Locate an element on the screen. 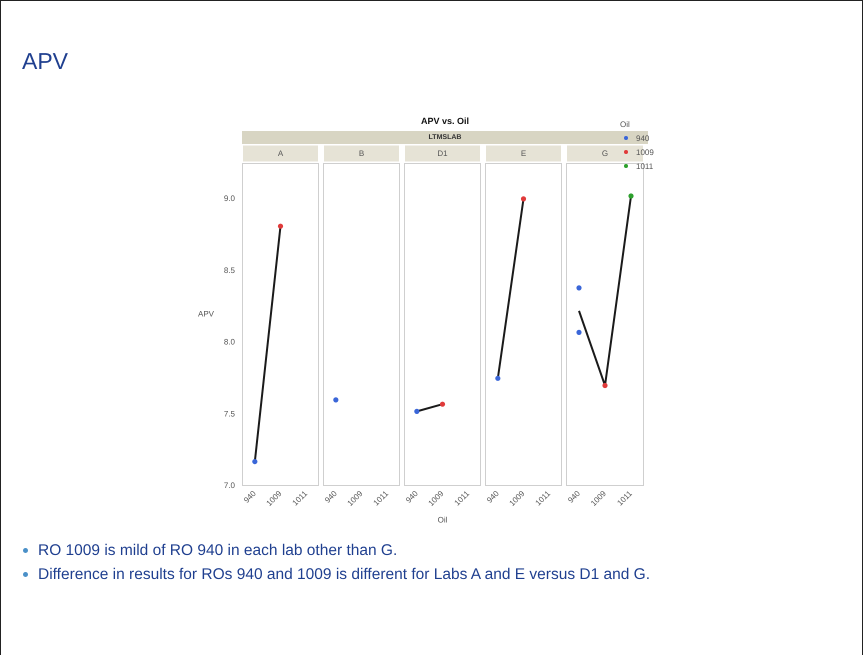 The height and width of the screenshot is (655, 867). y-tick-label: 7.5 is located at coordinates (230, 413).